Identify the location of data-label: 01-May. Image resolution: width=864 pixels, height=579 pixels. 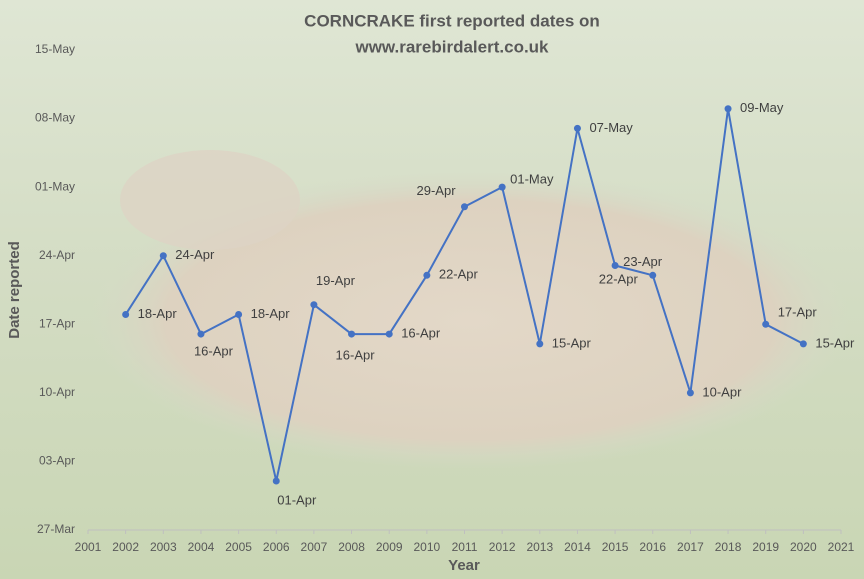
(532, 179).